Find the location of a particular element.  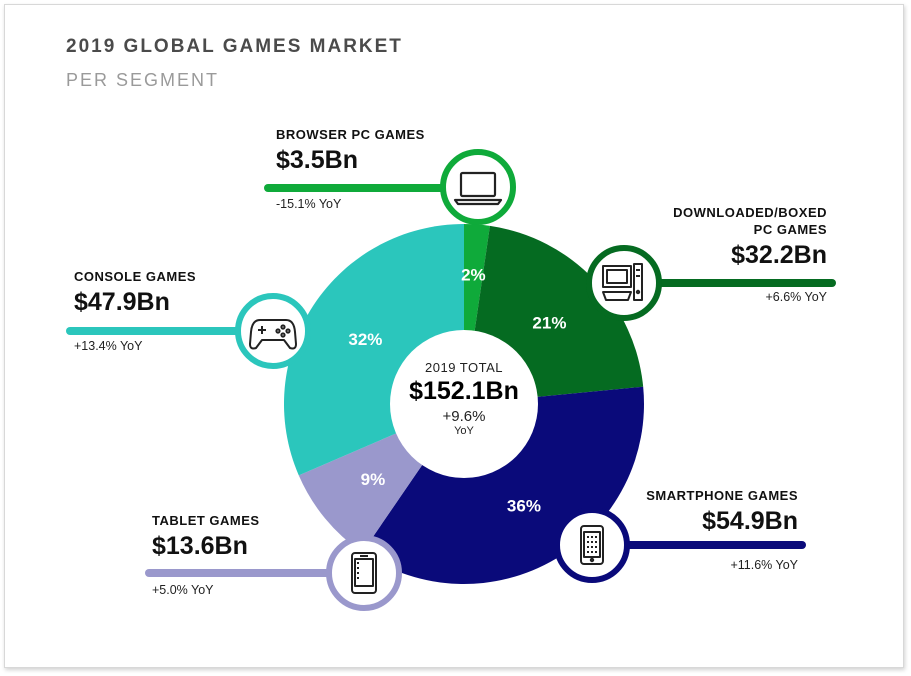

smartphone-yoy: +11.6% YoY is located at coordinates (764, 565).